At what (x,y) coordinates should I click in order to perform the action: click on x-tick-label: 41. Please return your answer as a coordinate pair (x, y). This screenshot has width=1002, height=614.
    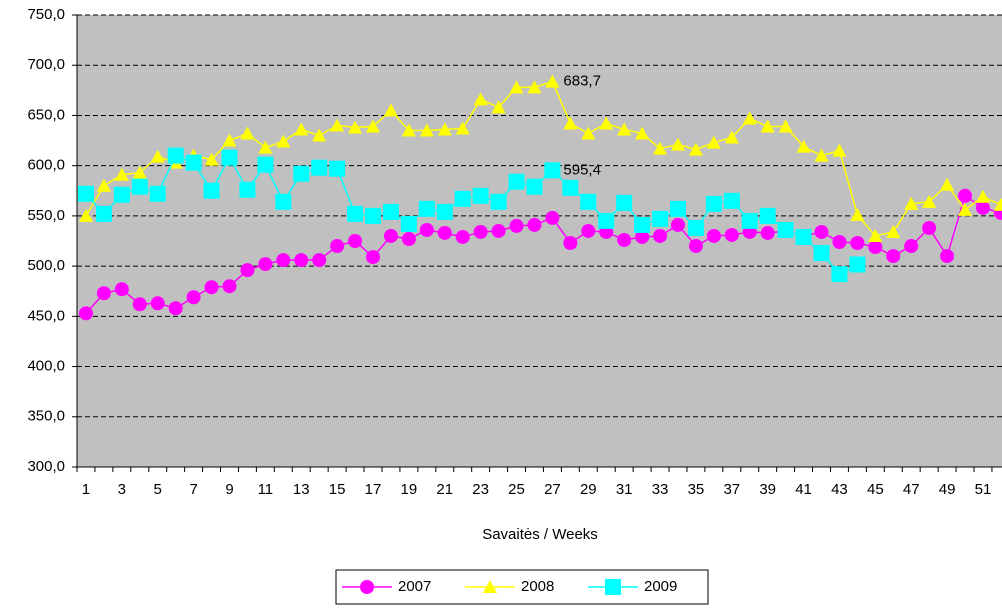
    Looking at the image, I should click on (803, 489).